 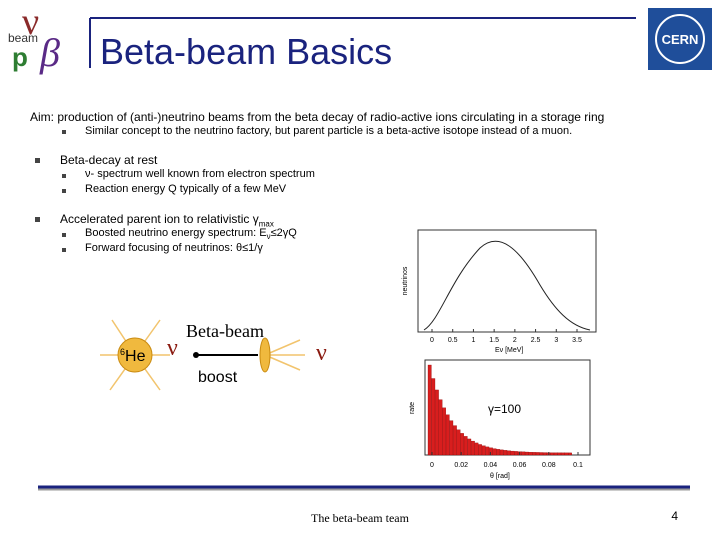 What do you see at coordinates (536, 340) in the screenshot?
I see `x-tick-label: 2.5` at bounding box center [536, 340].